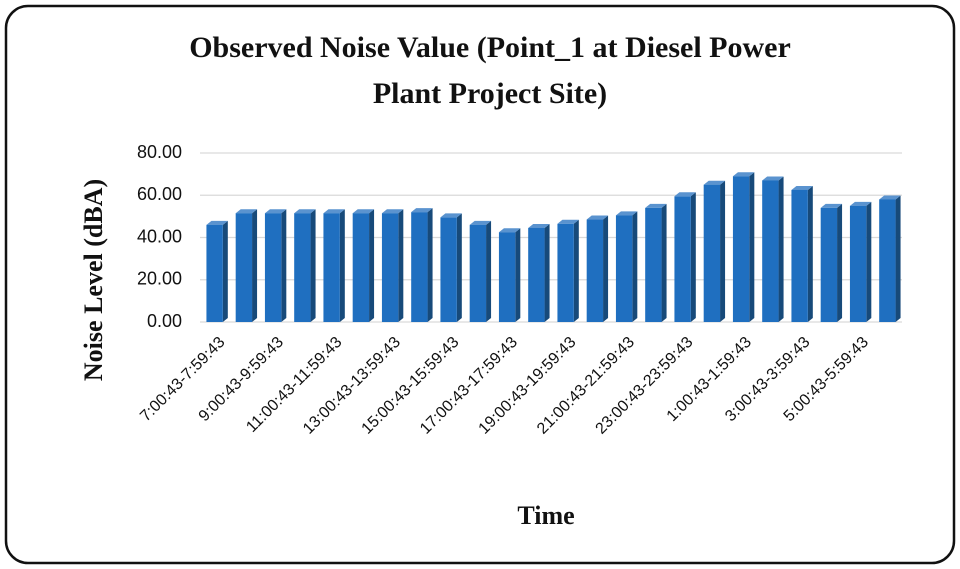 This screenshot has width=960, height=569. What do you see at coordinates (159, 236) in the screenshot?
I see `y-tick-label: 40.00` at bounding box center [159, 236].